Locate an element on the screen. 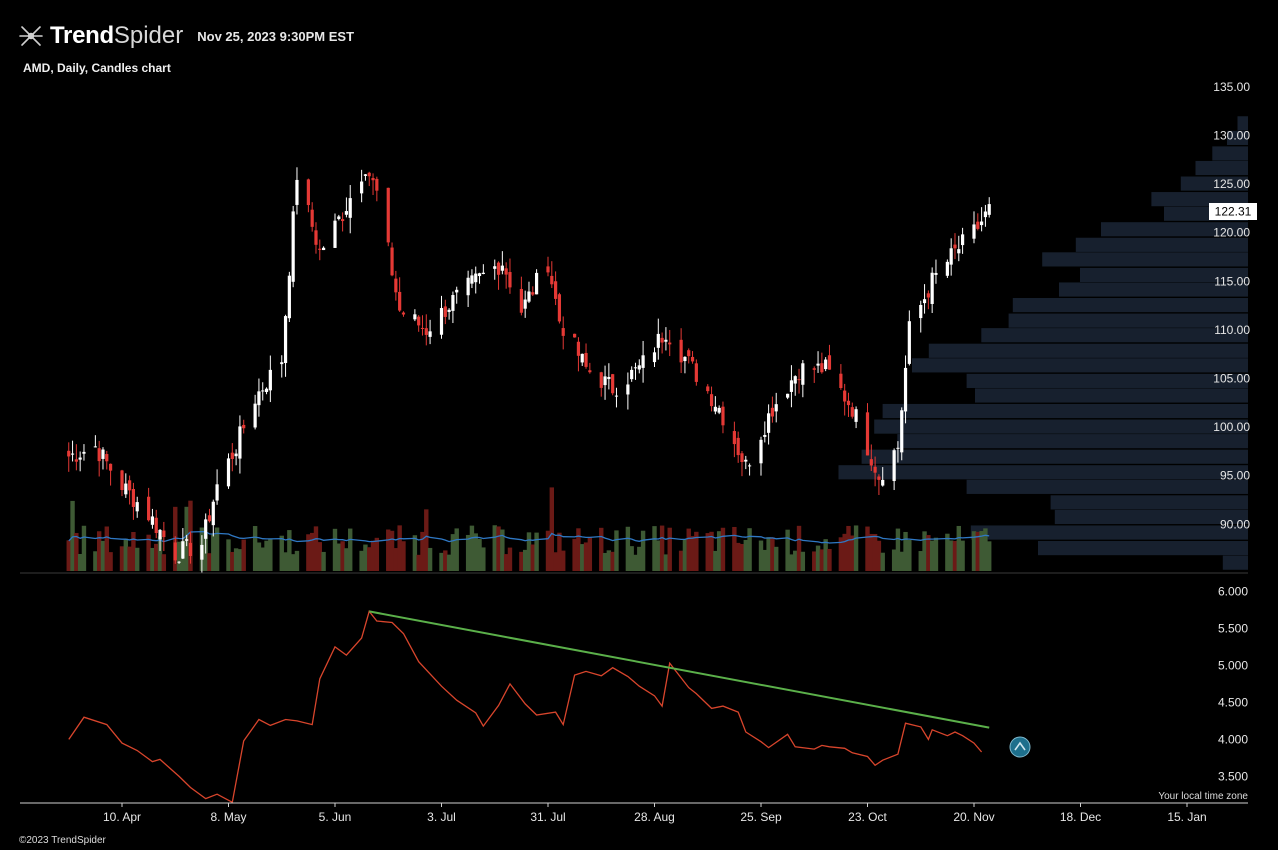 Image resolution: width=1278 pixels, height=850 pixels. time-tick-label: 23. Oct is located at coordinates (867, 817).